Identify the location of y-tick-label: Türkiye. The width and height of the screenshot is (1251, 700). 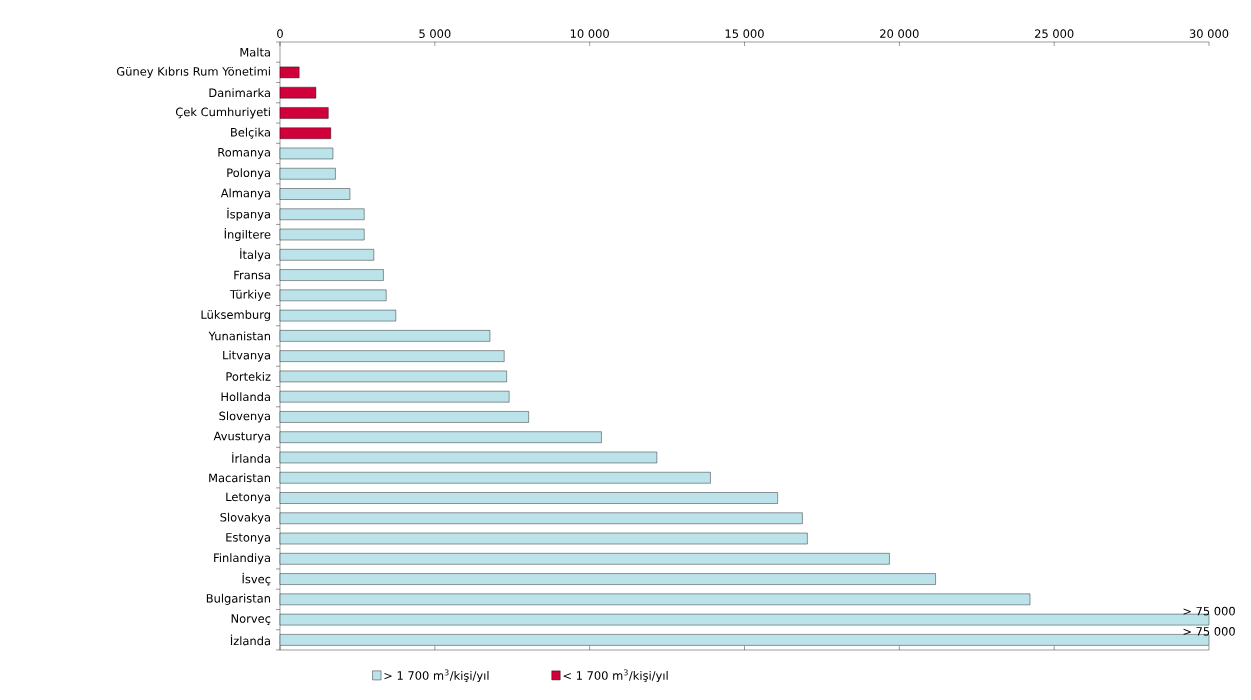
(250, 295).